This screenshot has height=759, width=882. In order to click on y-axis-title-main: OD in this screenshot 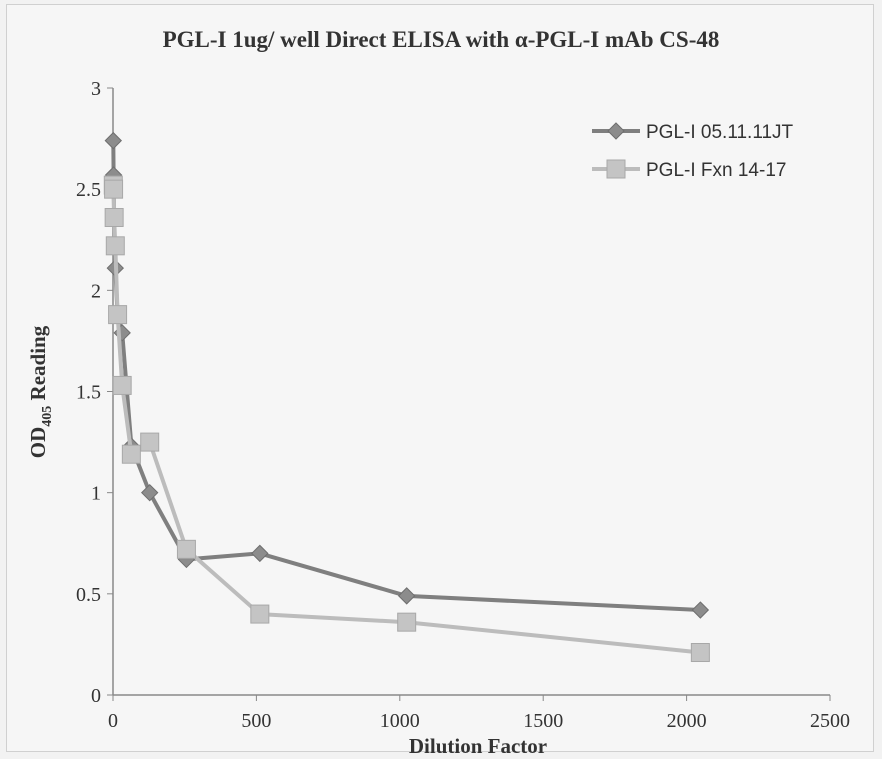, I will do `click(38, 443)`.